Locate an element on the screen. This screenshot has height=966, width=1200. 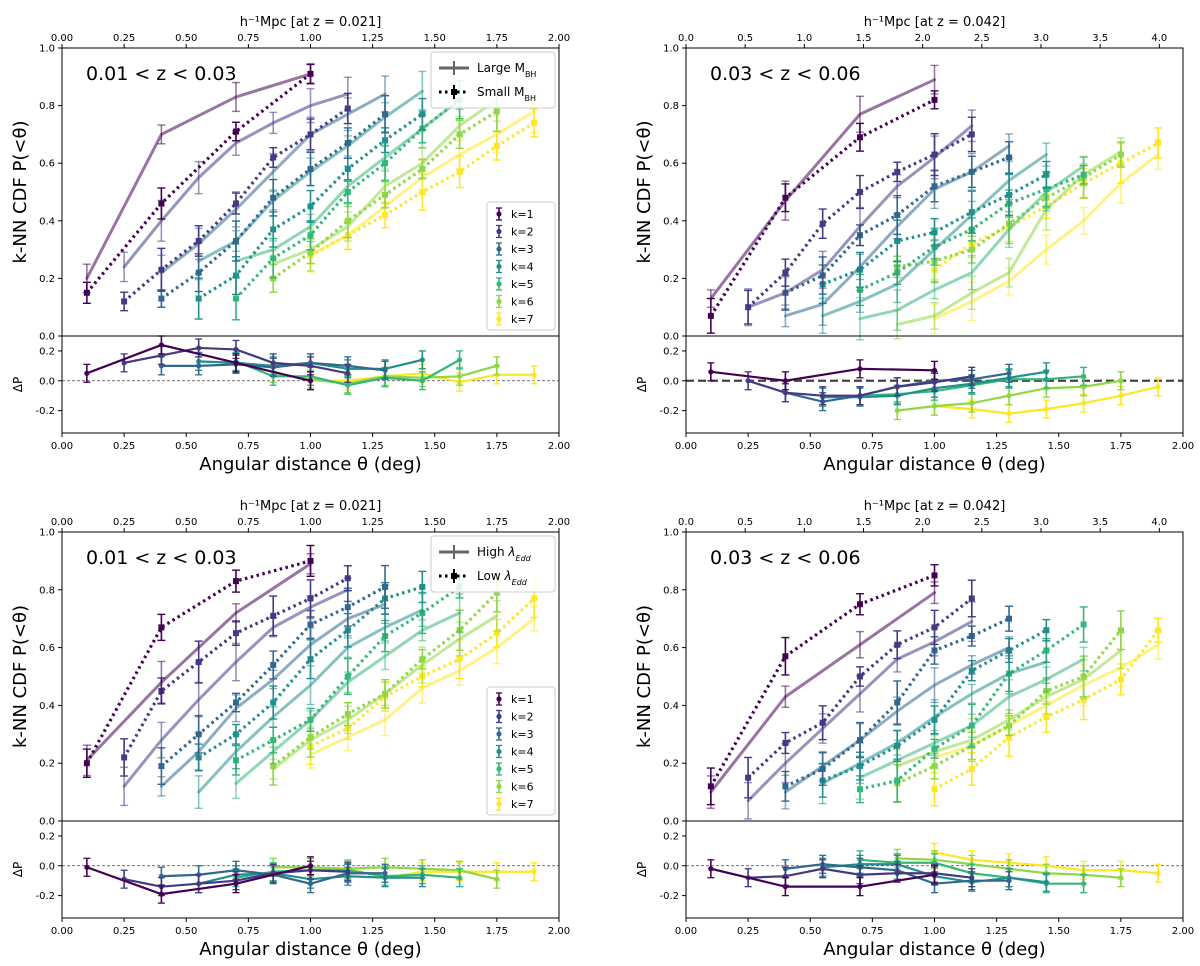
y-tick-label: 0.4 is located at coordinates (671, 706).